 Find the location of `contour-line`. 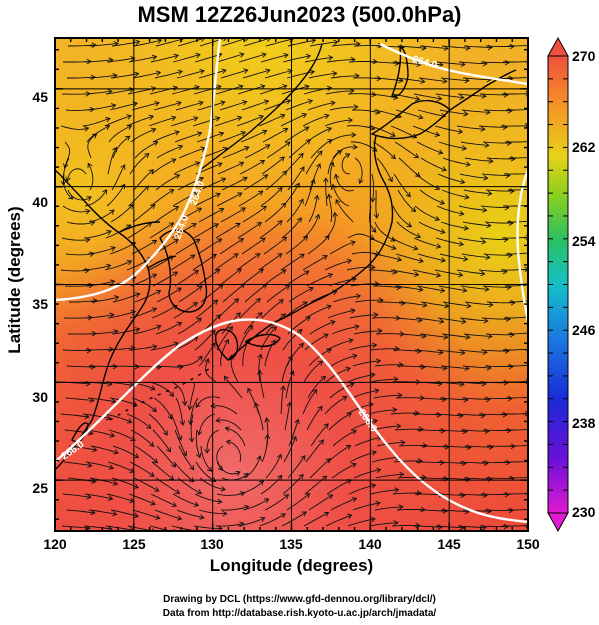

contour-line is located at coordinates (522, 246).